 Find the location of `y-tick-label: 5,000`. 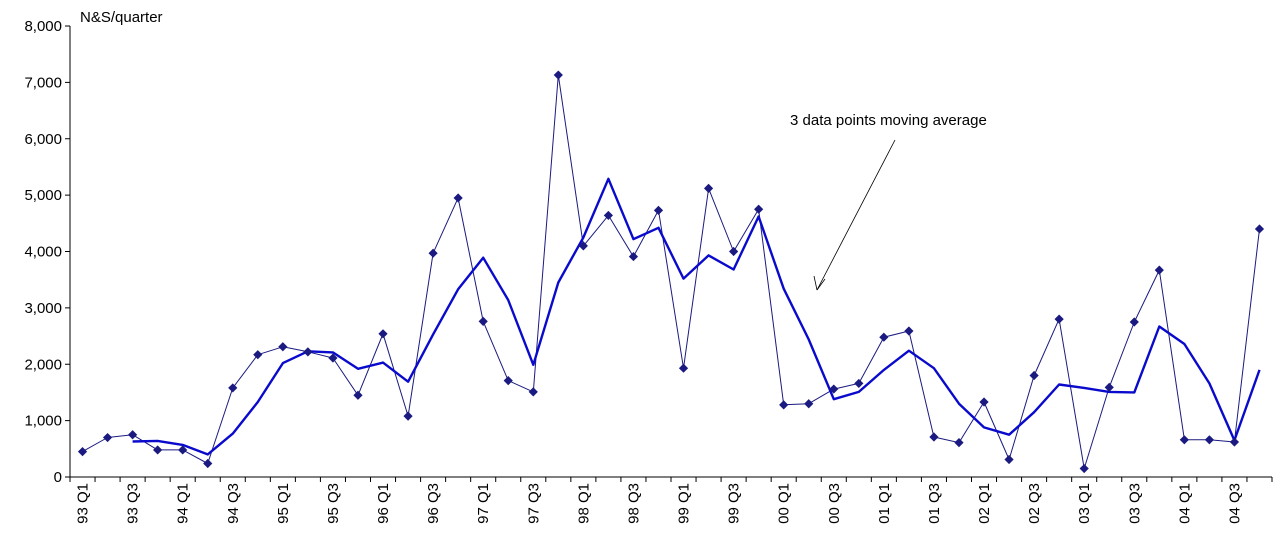

y-tick-label: 5,000 is located at coordinates (43, 195).